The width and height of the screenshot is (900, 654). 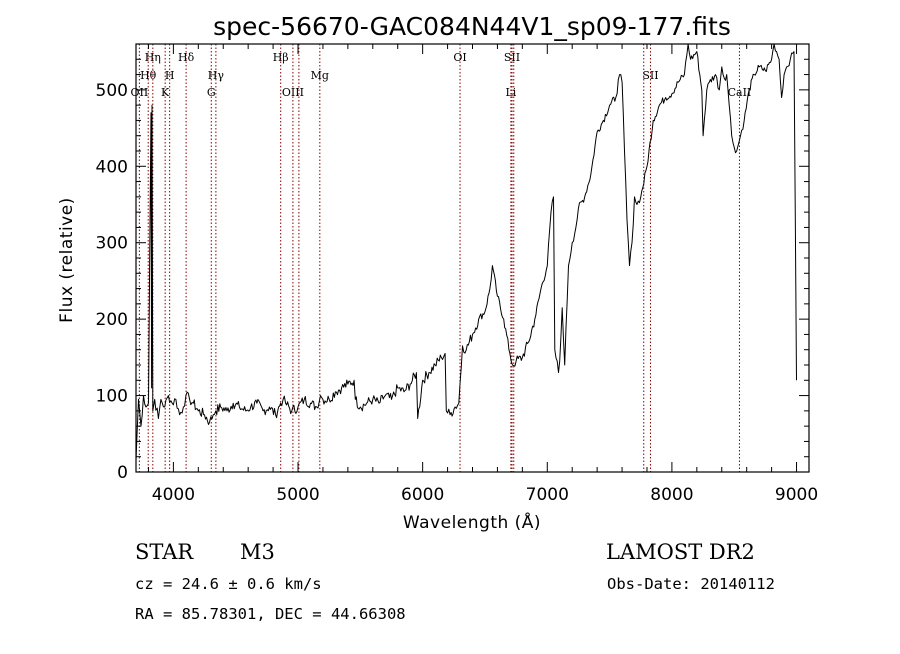 I want to click on sky-coordinates: RA = 85.78301, DEC = 44.66308, so click(x=270, y=614).